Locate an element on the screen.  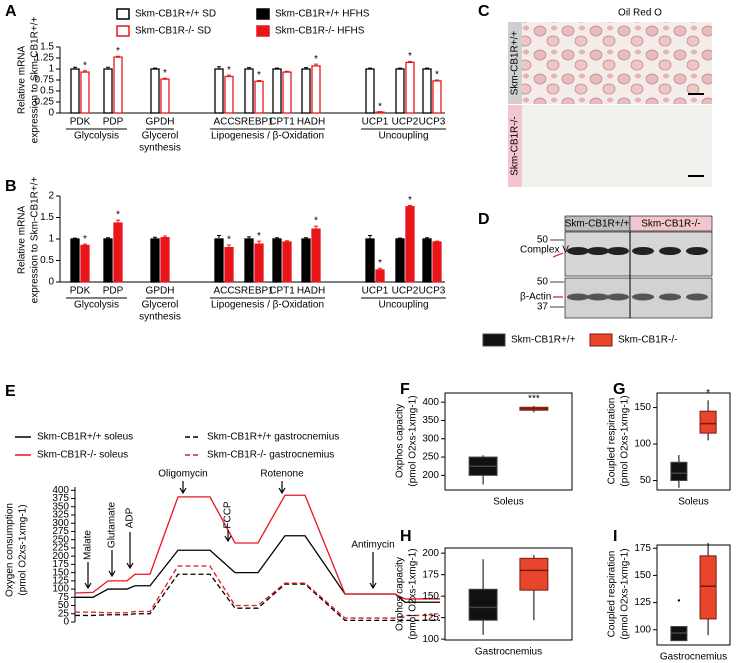
group-label: synthesis is located at coordinates (160, 317).